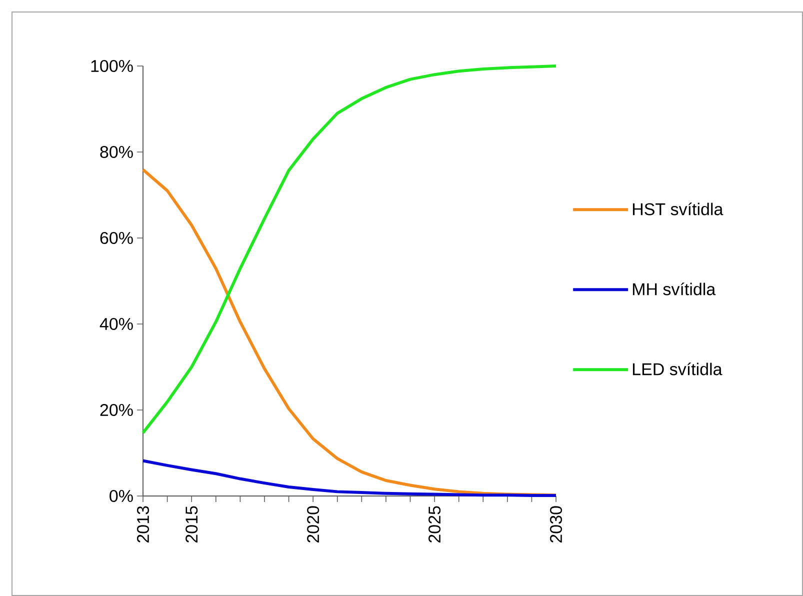 This screenshot has width=803, height=596. What do you see at coordinates (116, 152) in the screenshot?
I see `y-tick-label: 80%` at bounding box center [116, 152].